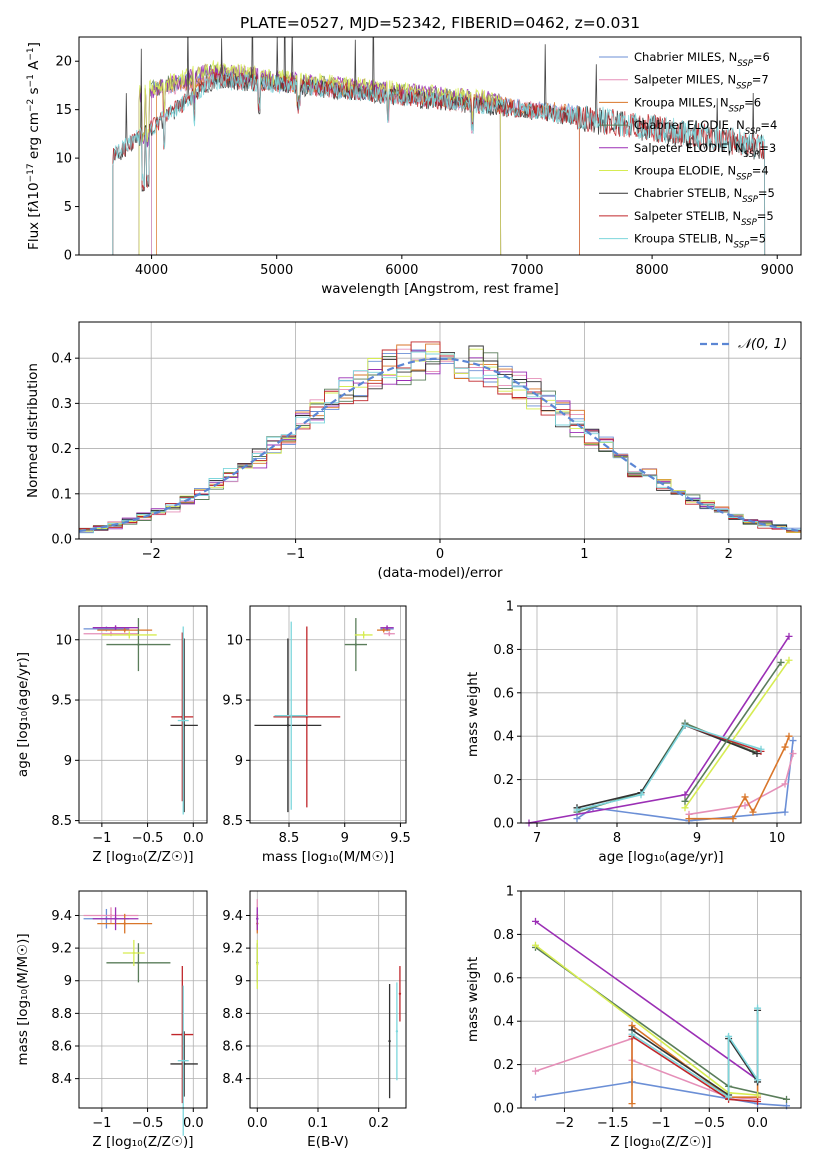 Image resolution: width=819 pixels, height=1170 pixels. I want to click on y-tick-label: 9.4, so click(61, 916).